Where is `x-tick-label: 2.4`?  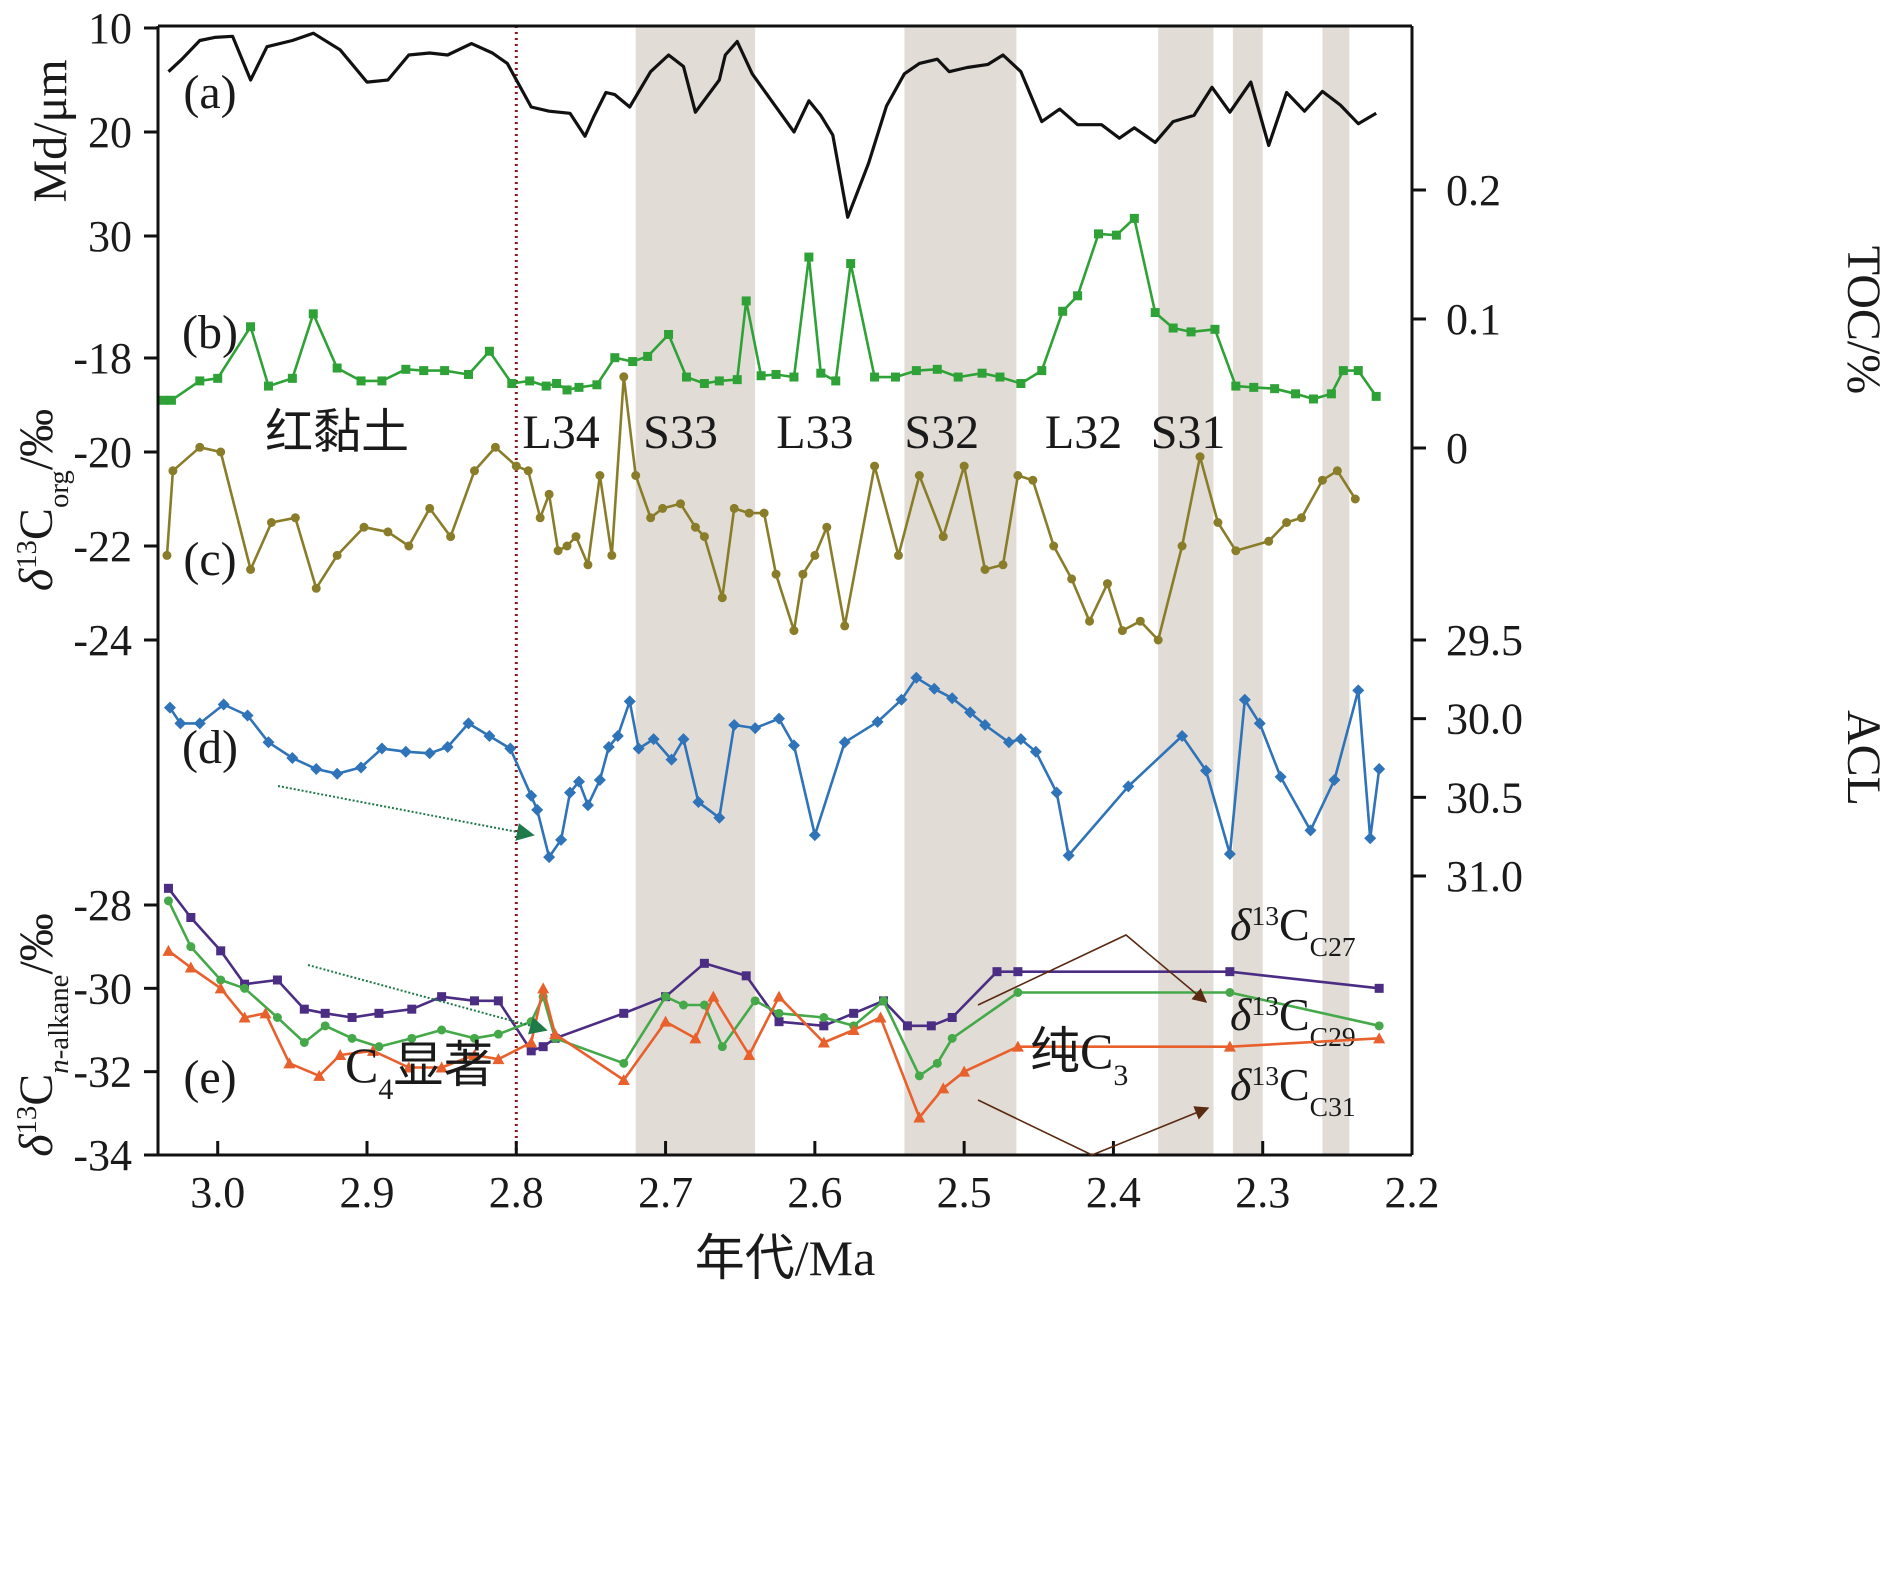
x-tick-label: 2.4 is located at coordinates (1113, 1192).